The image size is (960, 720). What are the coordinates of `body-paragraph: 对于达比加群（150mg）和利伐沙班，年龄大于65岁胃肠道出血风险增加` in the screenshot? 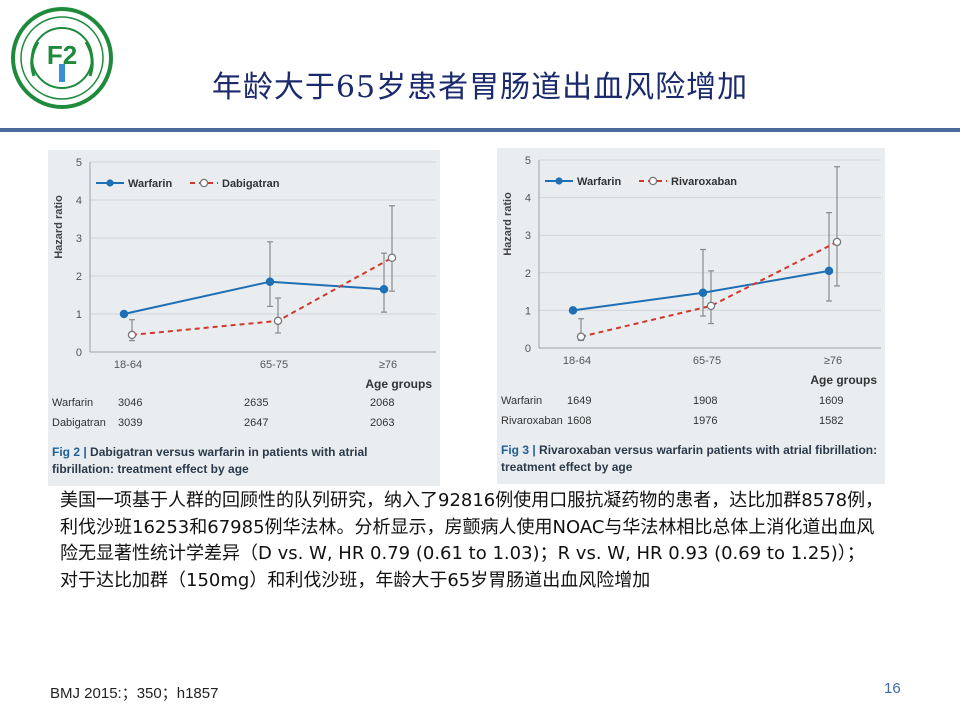 It's located at (355, 580).